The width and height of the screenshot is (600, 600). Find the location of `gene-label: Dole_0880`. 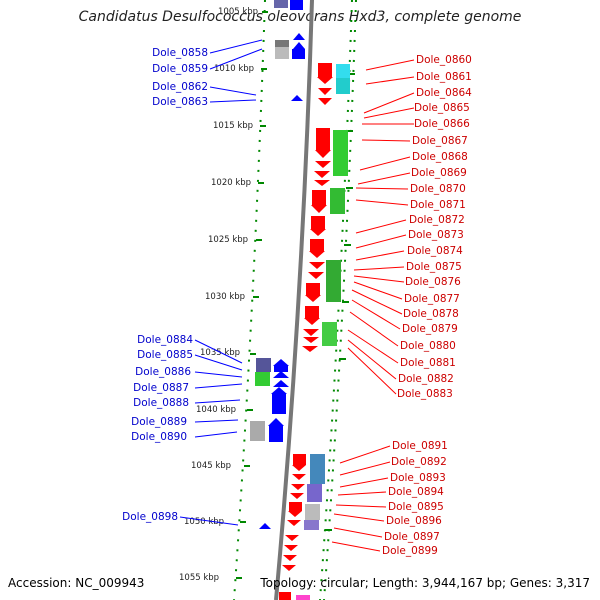

gene-label: Dole_0880 is located at coordinates (428, 346).